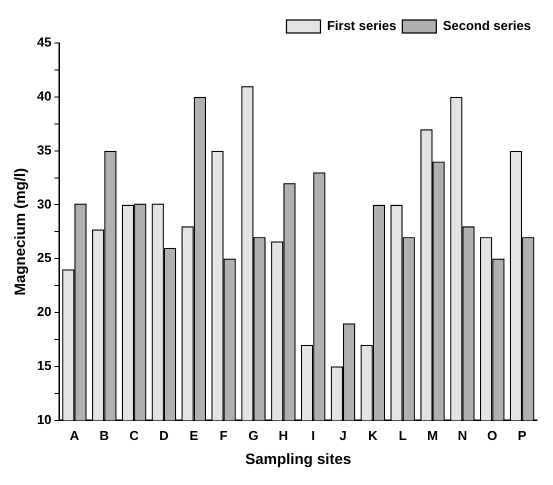  What do you see at coordinates (44, 312) in the screenshot?
I see `y-tick-label: 20` at bounding box center [44, 312].